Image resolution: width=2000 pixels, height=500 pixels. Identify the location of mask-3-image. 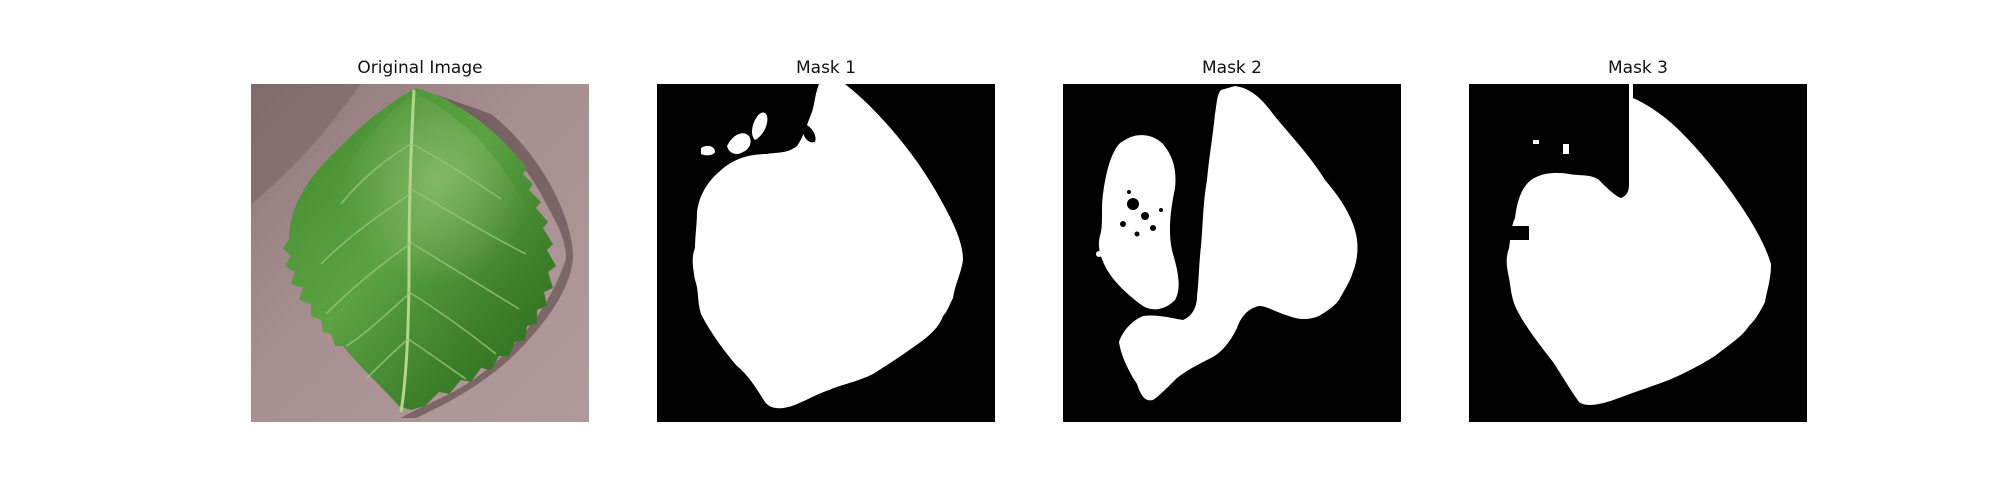
(1638, 253).